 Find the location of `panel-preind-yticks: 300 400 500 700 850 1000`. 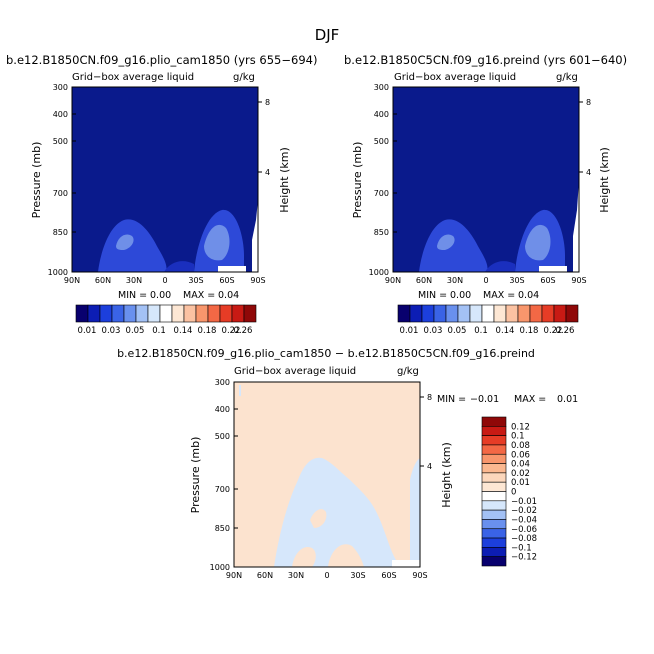

panel-preind-yticks: 300 400 500 700 850 1000 is located at coordinates (383, 180).